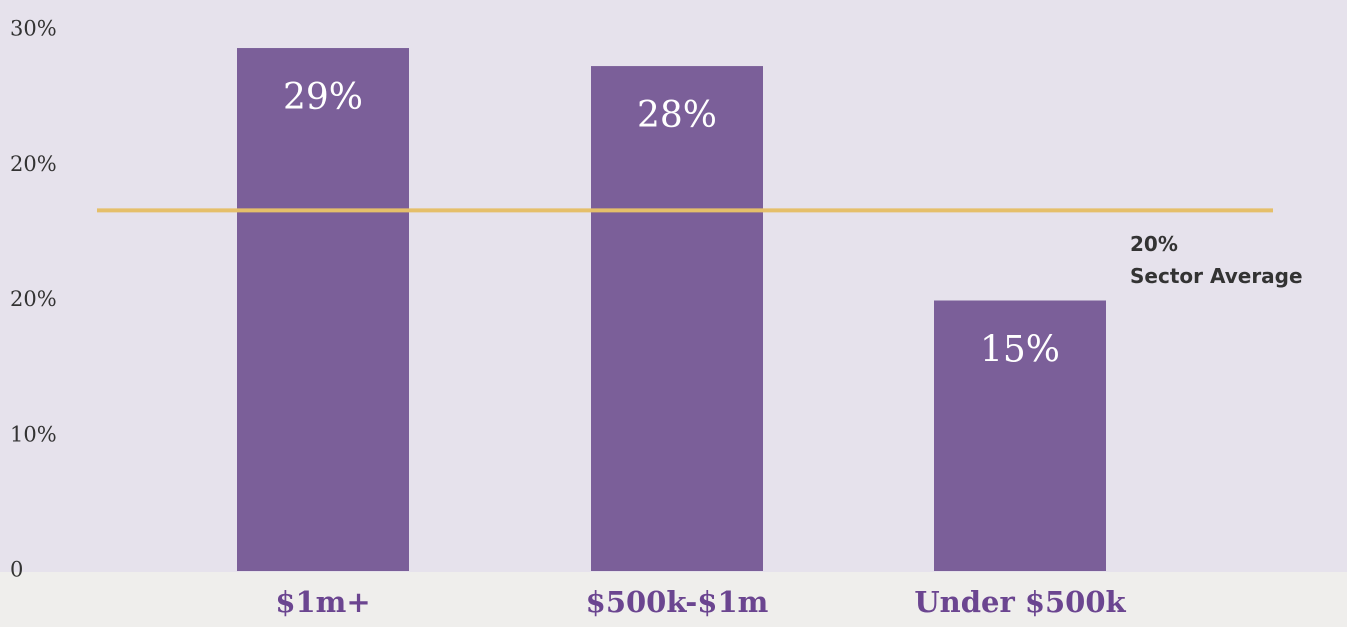  What do you see at coordinates (1154, 244) in the screenshot?
I see `reference-value: 20%` at bounding box center [1154, 244].